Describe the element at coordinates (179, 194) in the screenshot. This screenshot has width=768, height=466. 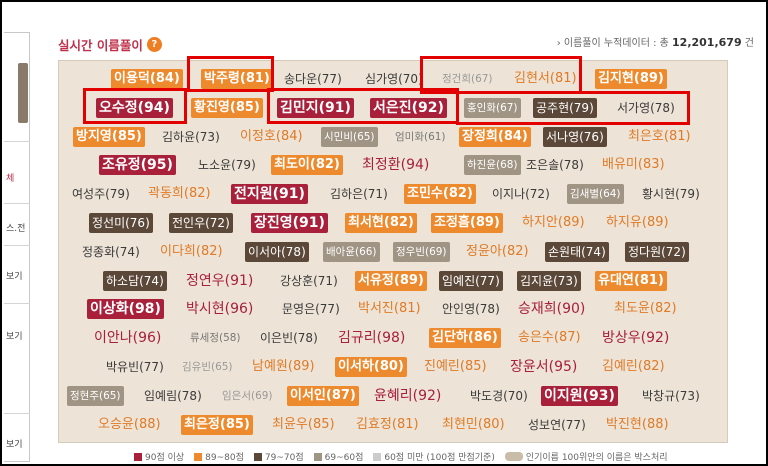
I see `name-entry: 곽동희(82)` at that location.